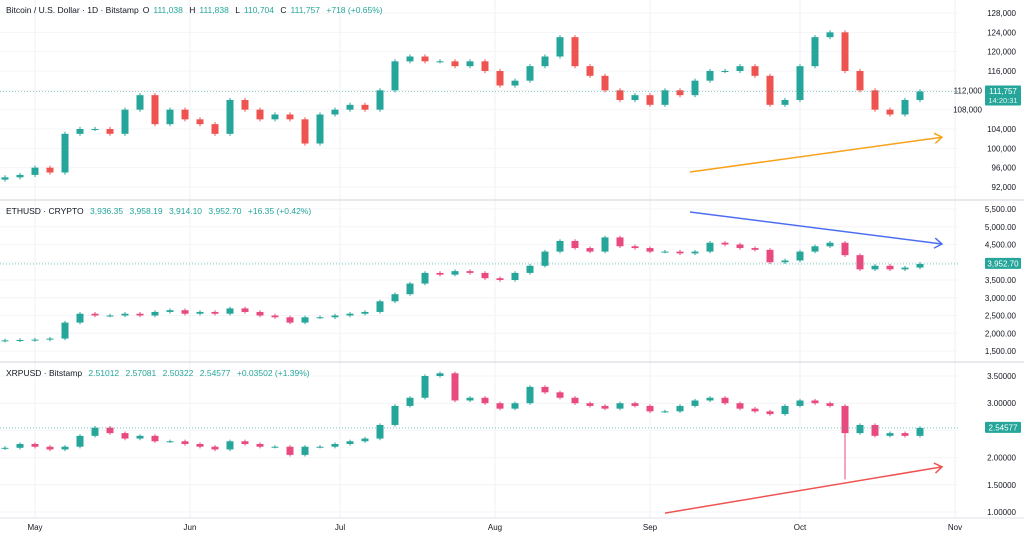  Describe the element at coordinates (1001, 333) in the screenshot. I see `eth-y-tick-label: 2,000.00` at that location.